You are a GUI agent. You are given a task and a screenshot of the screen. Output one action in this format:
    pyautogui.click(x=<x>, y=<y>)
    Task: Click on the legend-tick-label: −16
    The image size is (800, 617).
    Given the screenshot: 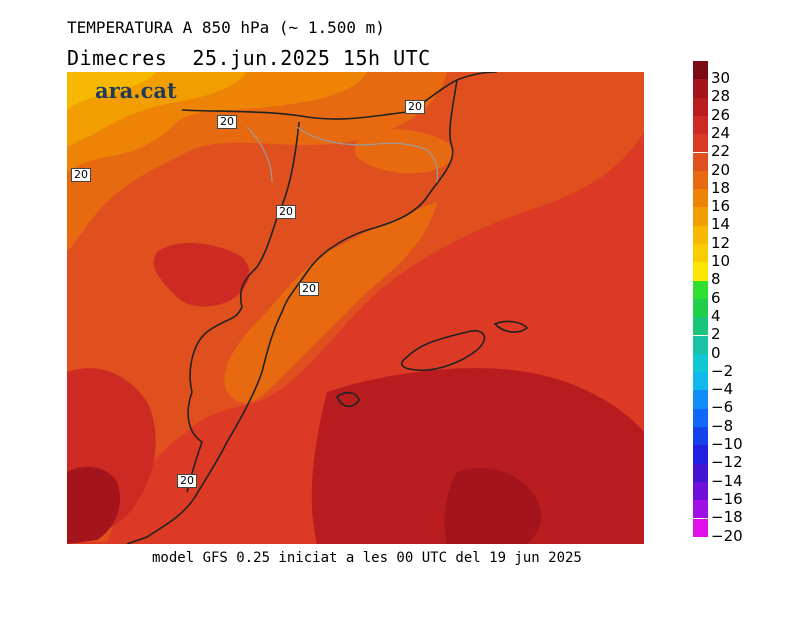 What is the action you would take?
    pyautogui.click(x=727, y=498)
    